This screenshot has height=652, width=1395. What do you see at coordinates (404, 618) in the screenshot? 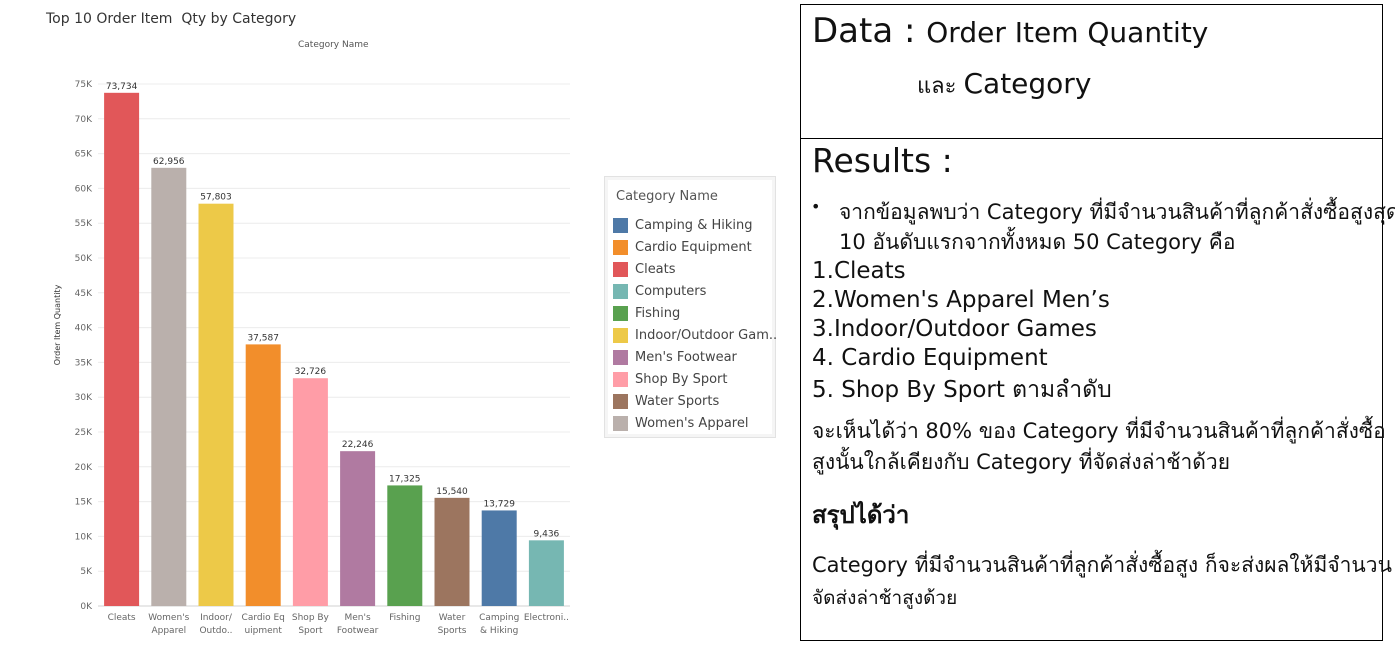
I see `x-tick-label: Fishing` at bounding box center [404, 618].